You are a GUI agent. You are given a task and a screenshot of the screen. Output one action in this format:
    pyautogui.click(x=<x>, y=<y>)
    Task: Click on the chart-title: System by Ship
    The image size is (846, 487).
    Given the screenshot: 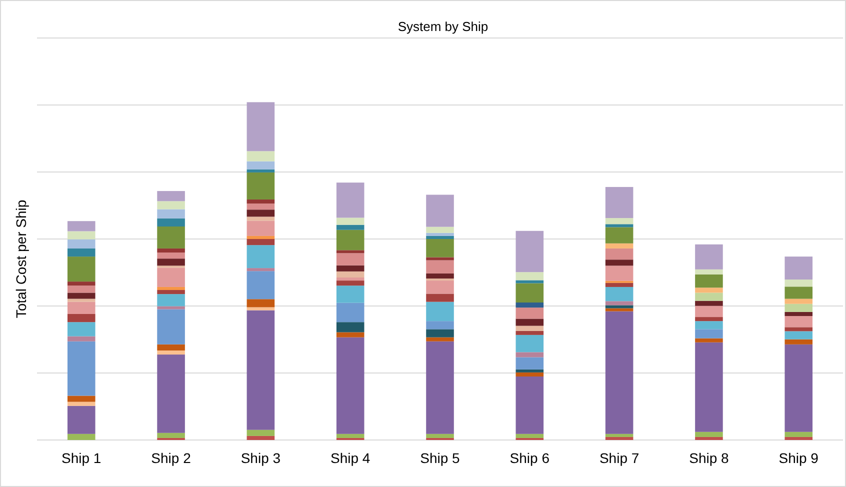 What is the action you would take?
    pyautogui.click(x=443, y=26)
    